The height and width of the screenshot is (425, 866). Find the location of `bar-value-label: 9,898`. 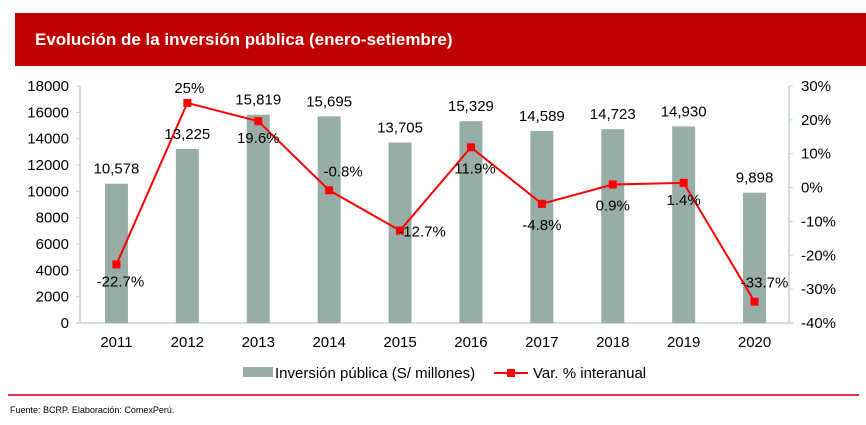

bar-value-label: 9,898 is located at coordinates (755, 178).